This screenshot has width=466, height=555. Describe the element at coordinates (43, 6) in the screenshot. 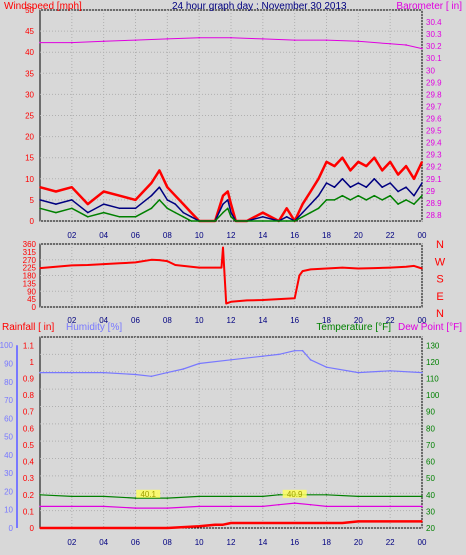

I see `wind-ylabel: Windspeed [mph]` at that location.